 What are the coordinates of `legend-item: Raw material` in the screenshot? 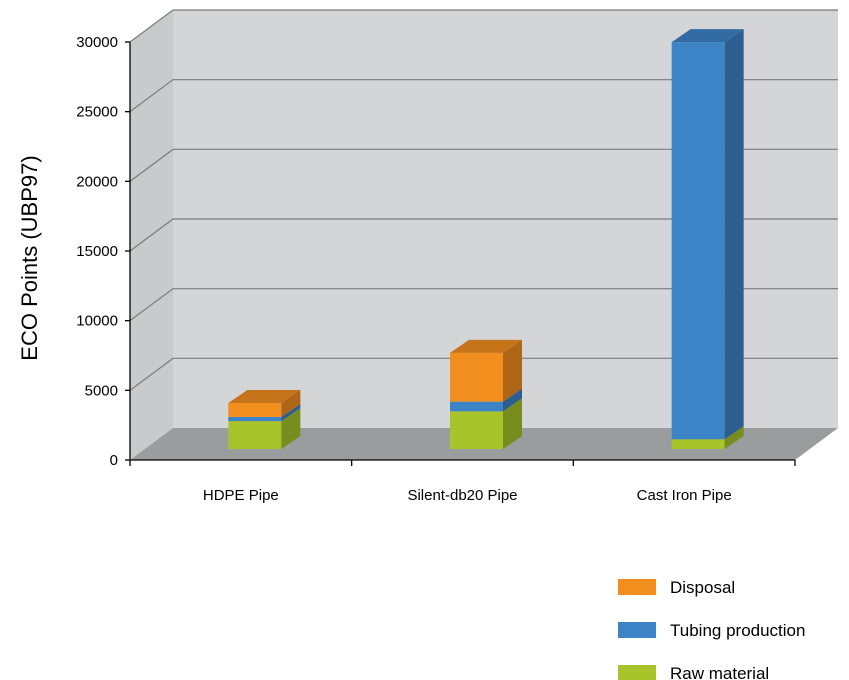 It's located at (693, 672).